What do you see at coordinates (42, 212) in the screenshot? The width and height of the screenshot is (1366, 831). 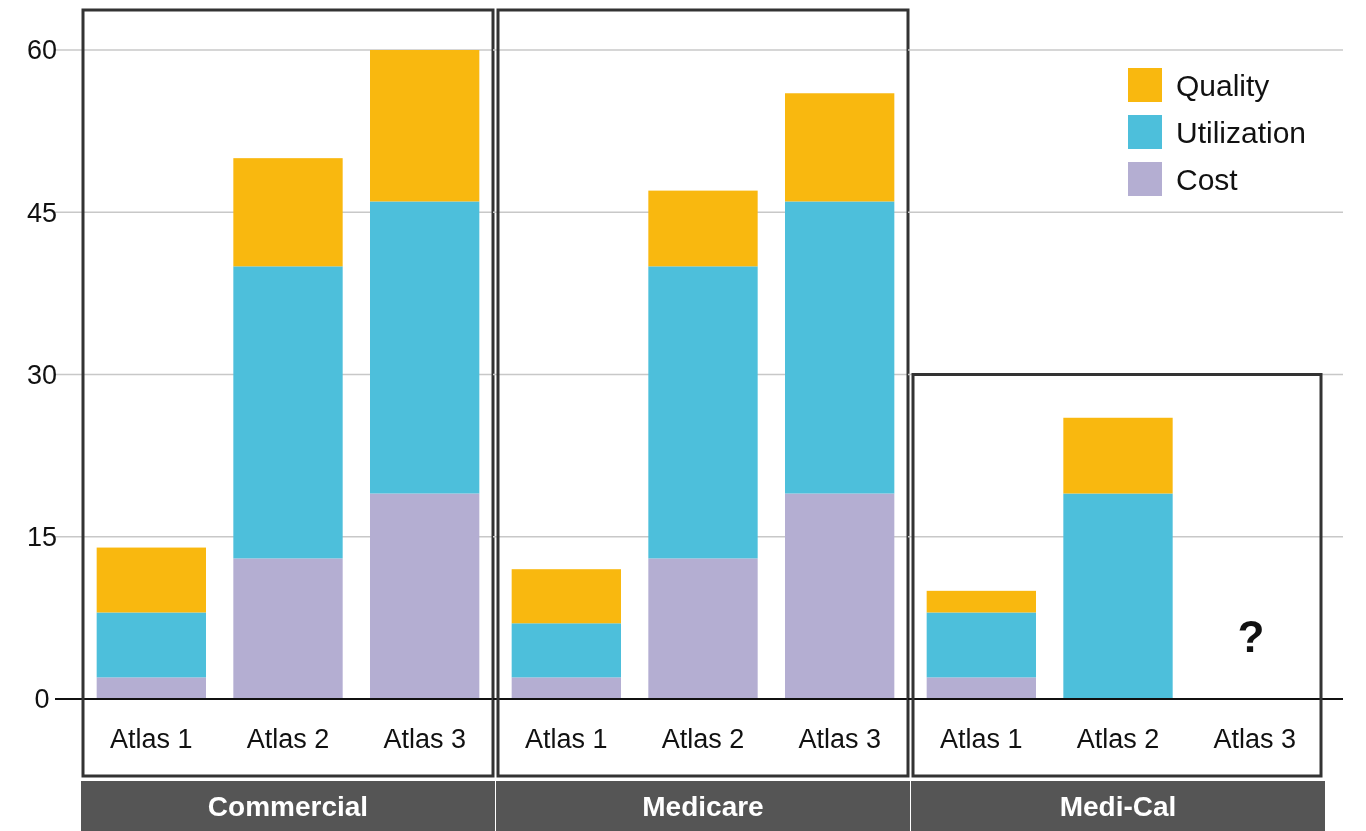 I see `y-tick-label: 45` at bounding box center [42, 212].